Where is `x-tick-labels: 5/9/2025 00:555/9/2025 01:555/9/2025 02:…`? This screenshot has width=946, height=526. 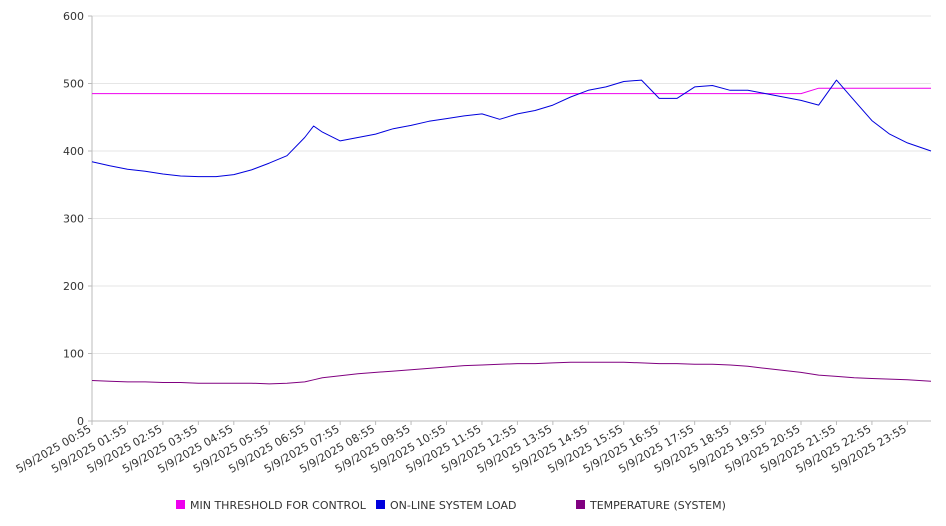 x-tick-labels: 5/9/2025 00:555/9/2025 01:555/9/2025 02:… is located at coordinates (461, 449).